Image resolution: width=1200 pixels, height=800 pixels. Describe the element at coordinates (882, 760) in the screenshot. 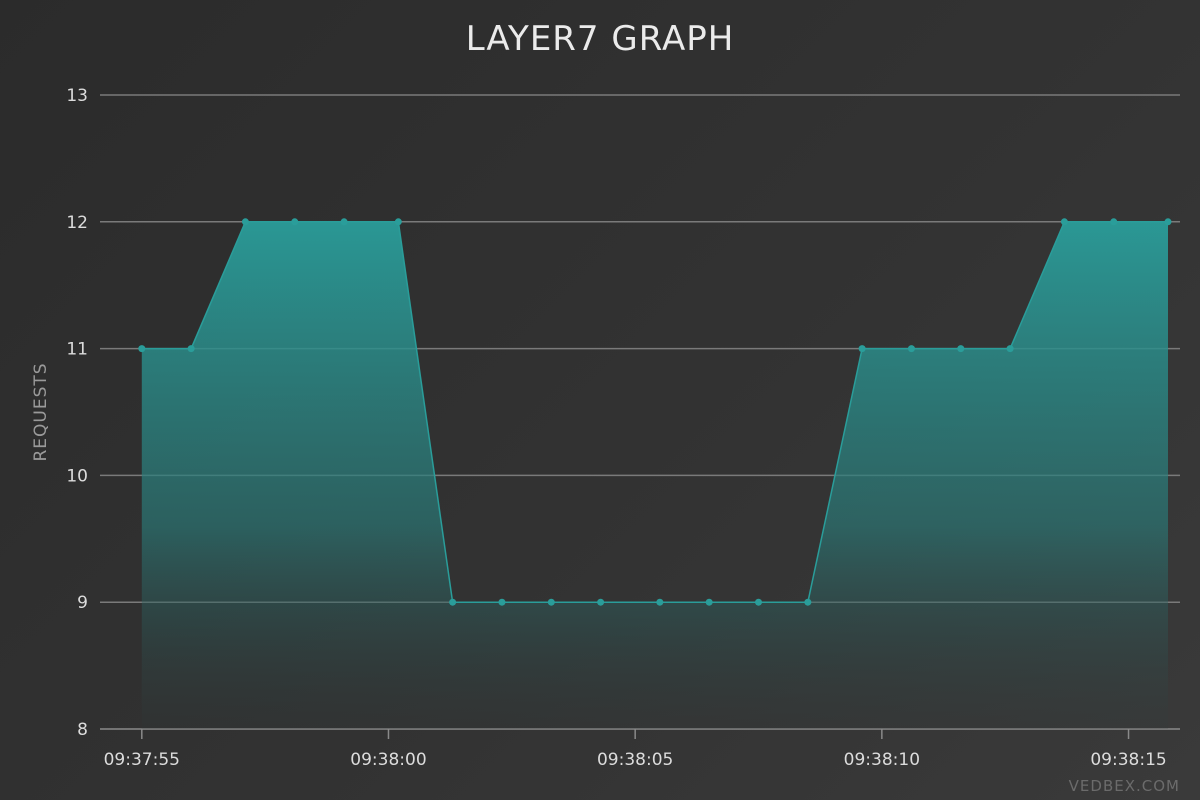

I see `x-tick-label-09:38:10: 09:38:10` at that location.